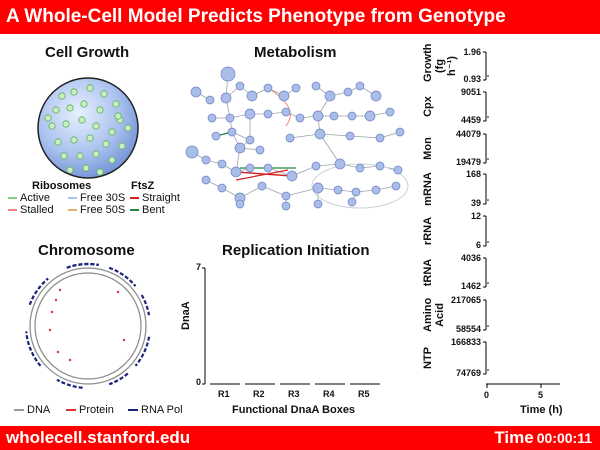 This screenshot has width=600, height=450. Describe the element at coordinates (428, 358) in the screenshot. I see `ts-panel-label: NTP` at that location.